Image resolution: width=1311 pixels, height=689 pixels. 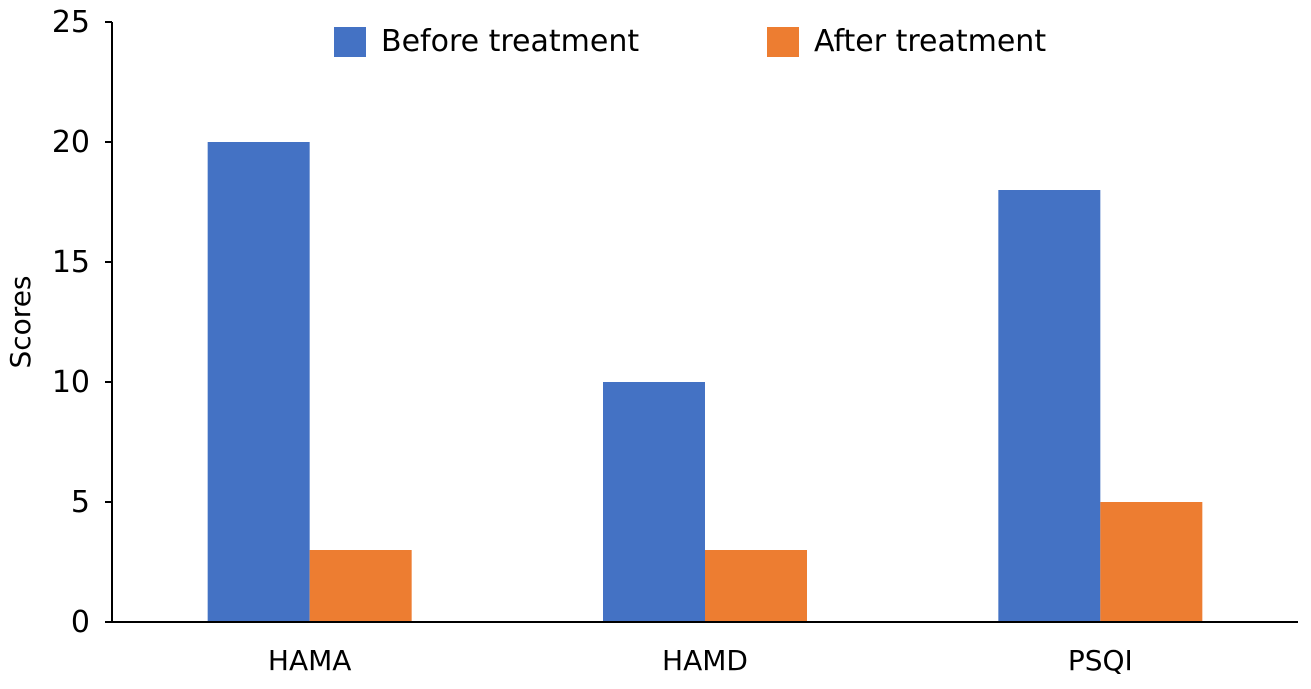 What do you see at coordinates (80, 622) in the screenshot?
I see `y-tick-label: 0` at bounding box center [80, 622].